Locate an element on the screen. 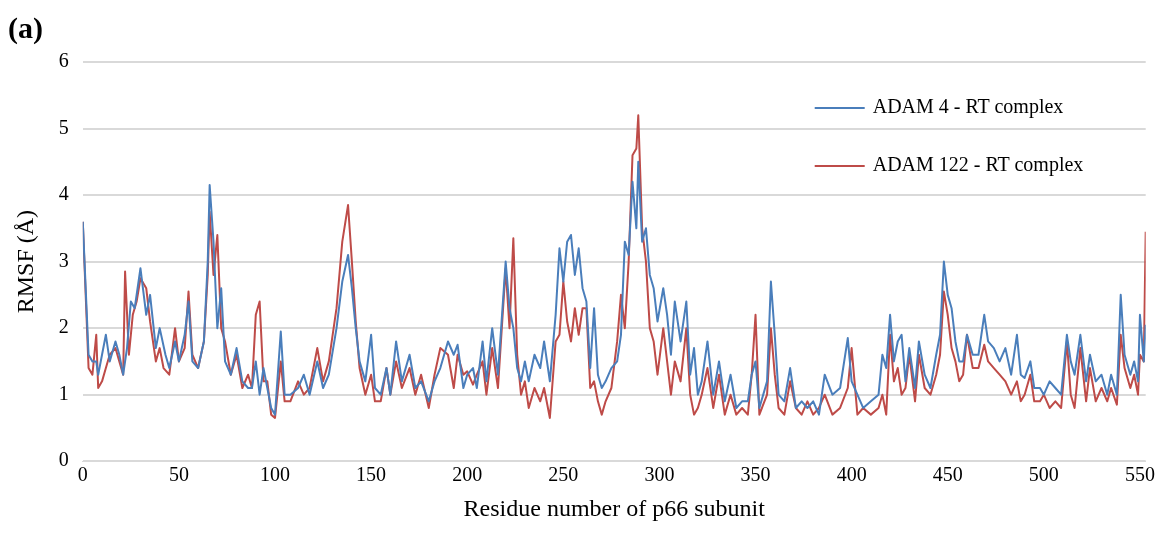 This screenshot has width=1167, height=536. chart-title: (a) is located at coordinates (25, 27).